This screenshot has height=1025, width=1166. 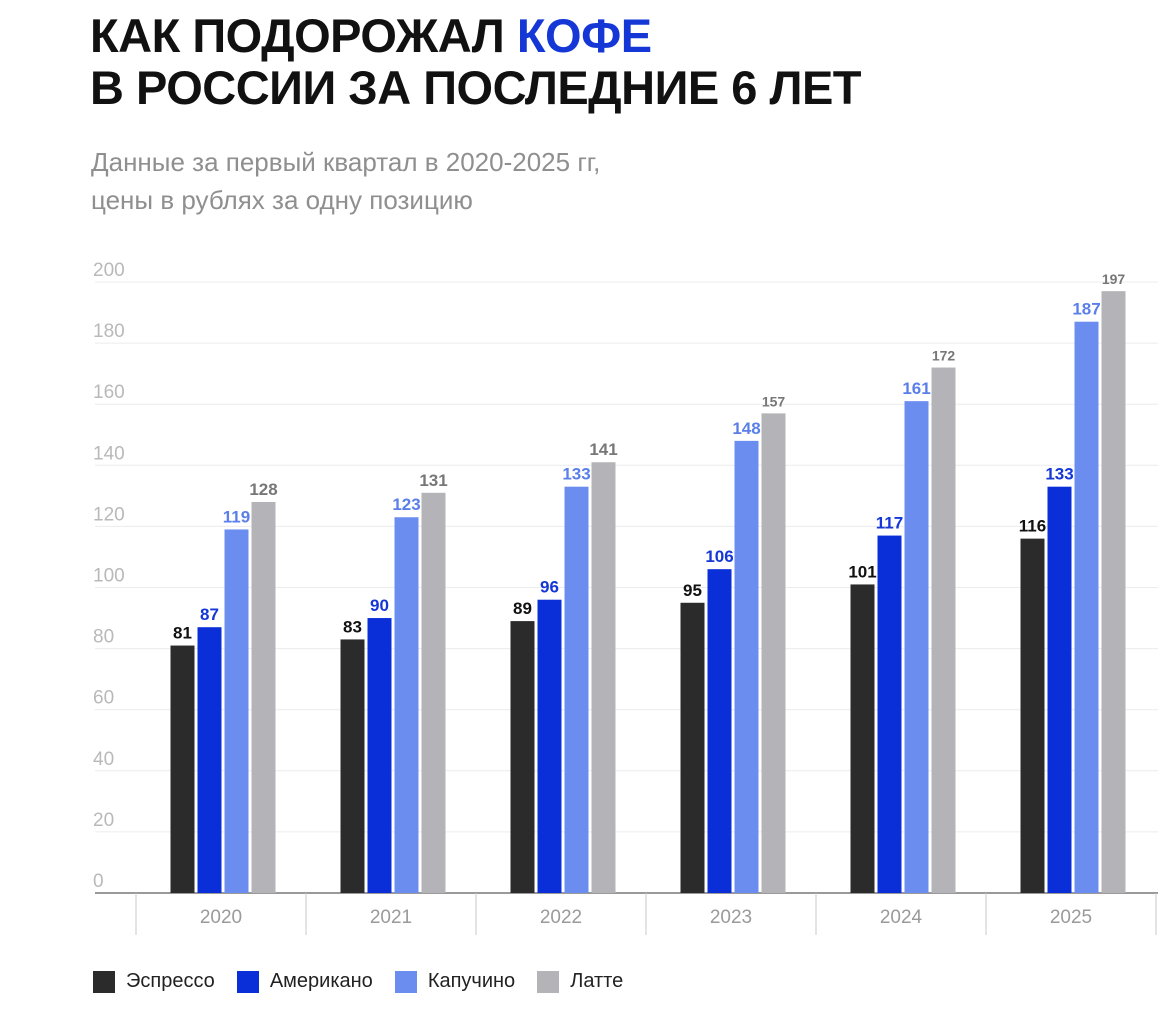 What do you see at coordinates (170, 981) in the screenshot?
I see `legend-label: Эспрессо` at bounding box center [170, 981].